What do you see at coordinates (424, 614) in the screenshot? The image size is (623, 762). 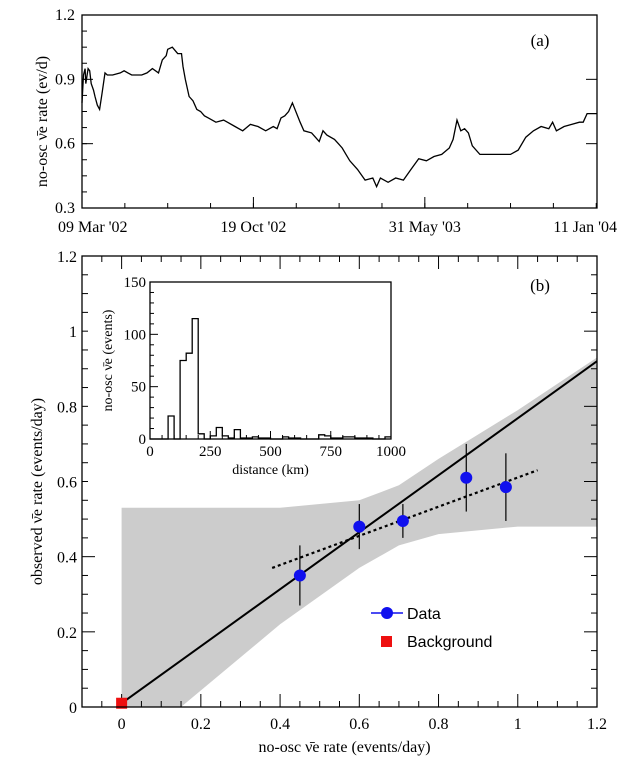 I see `legend-data-label: Data` at bounding box center [424, 614].